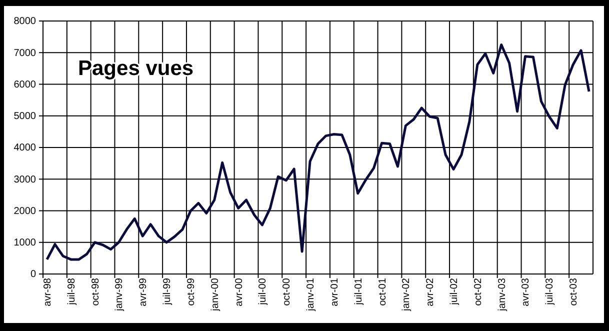 This screenshot has width=609, height=331. Describe the element at coordinates (454, 292) in the screenshot. I see `x-tick-label: juil-02` at that location.